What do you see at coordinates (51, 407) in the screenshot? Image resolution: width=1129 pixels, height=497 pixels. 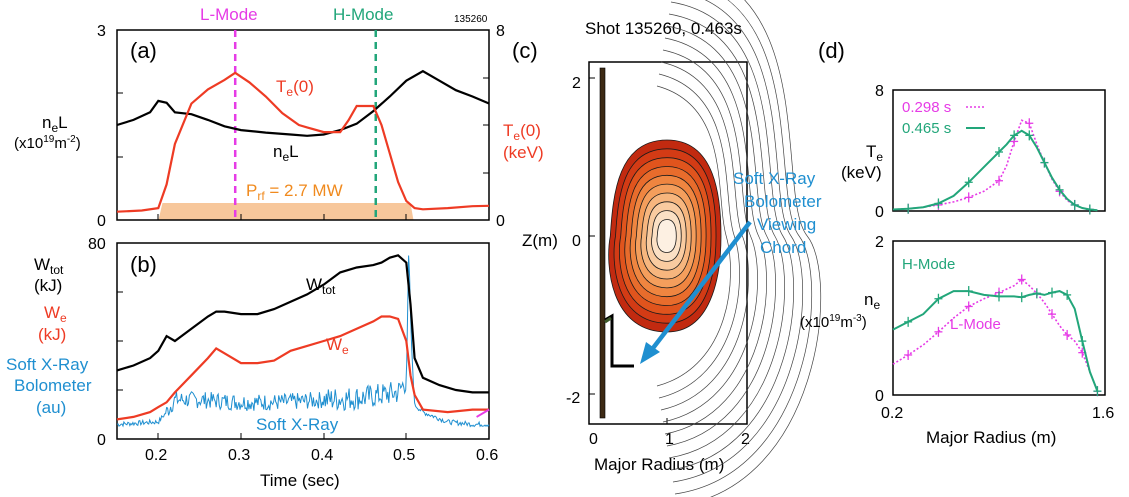 I see `sxr-axis-label-3: (au)` at bounding box center [51, 407].